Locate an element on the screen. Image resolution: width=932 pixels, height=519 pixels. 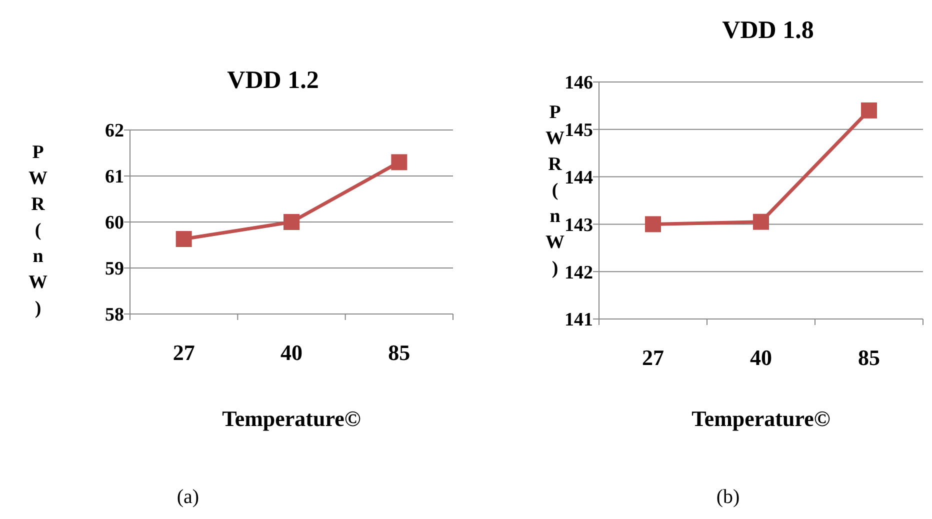
text: (b) is located at coordinates (728, 497).